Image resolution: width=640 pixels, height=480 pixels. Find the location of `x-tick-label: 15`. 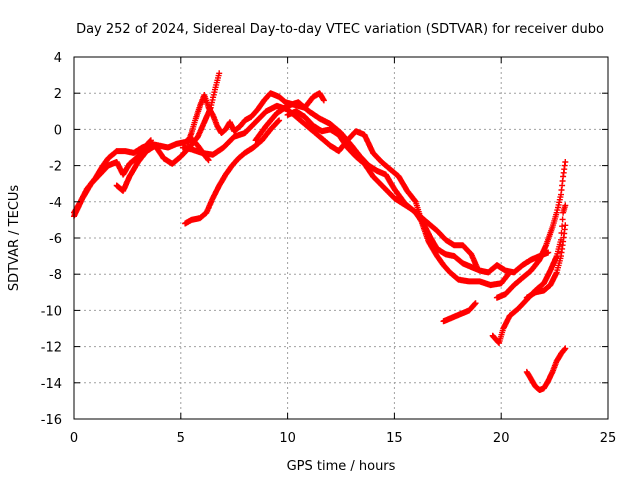

x-tick-label: 15 is located at coordinates (394, 438).